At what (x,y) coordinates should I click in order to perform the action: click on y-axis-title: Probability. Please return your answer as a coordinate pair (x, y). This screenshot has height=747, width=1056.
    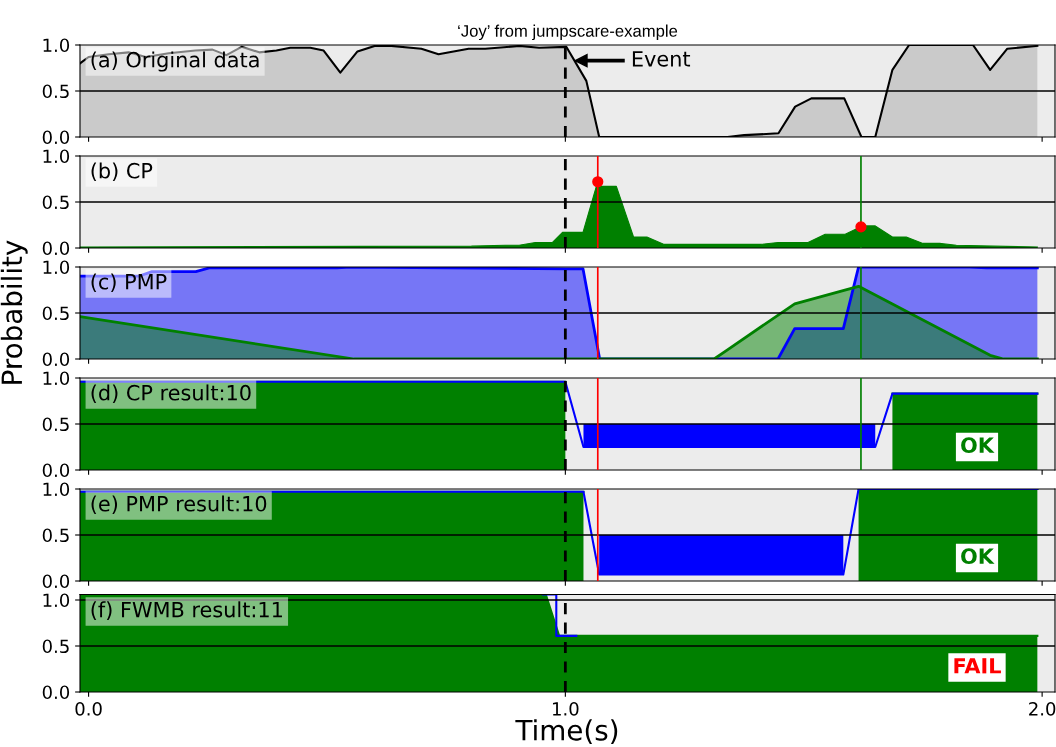
    Looking at the image, I should click on (14, 312).